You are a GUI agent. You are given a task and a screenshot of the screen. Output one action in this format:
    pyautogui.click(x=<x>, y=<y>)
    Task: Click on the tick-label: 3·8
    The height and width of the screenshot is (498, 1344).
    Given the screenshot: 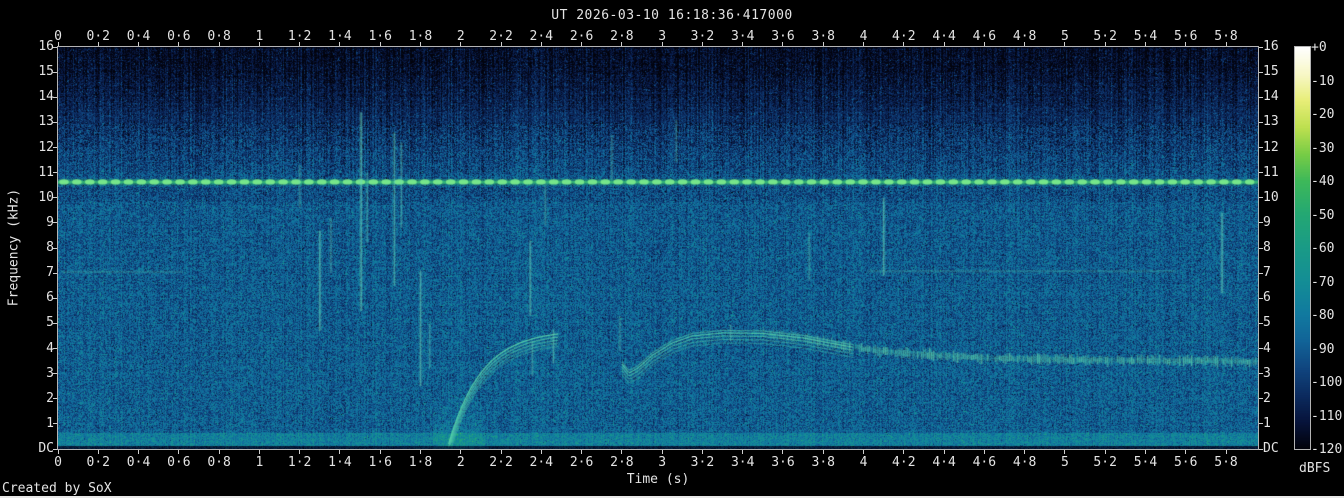 What is the action you would take?
    pyautogui.click(x=823, y=36)
    